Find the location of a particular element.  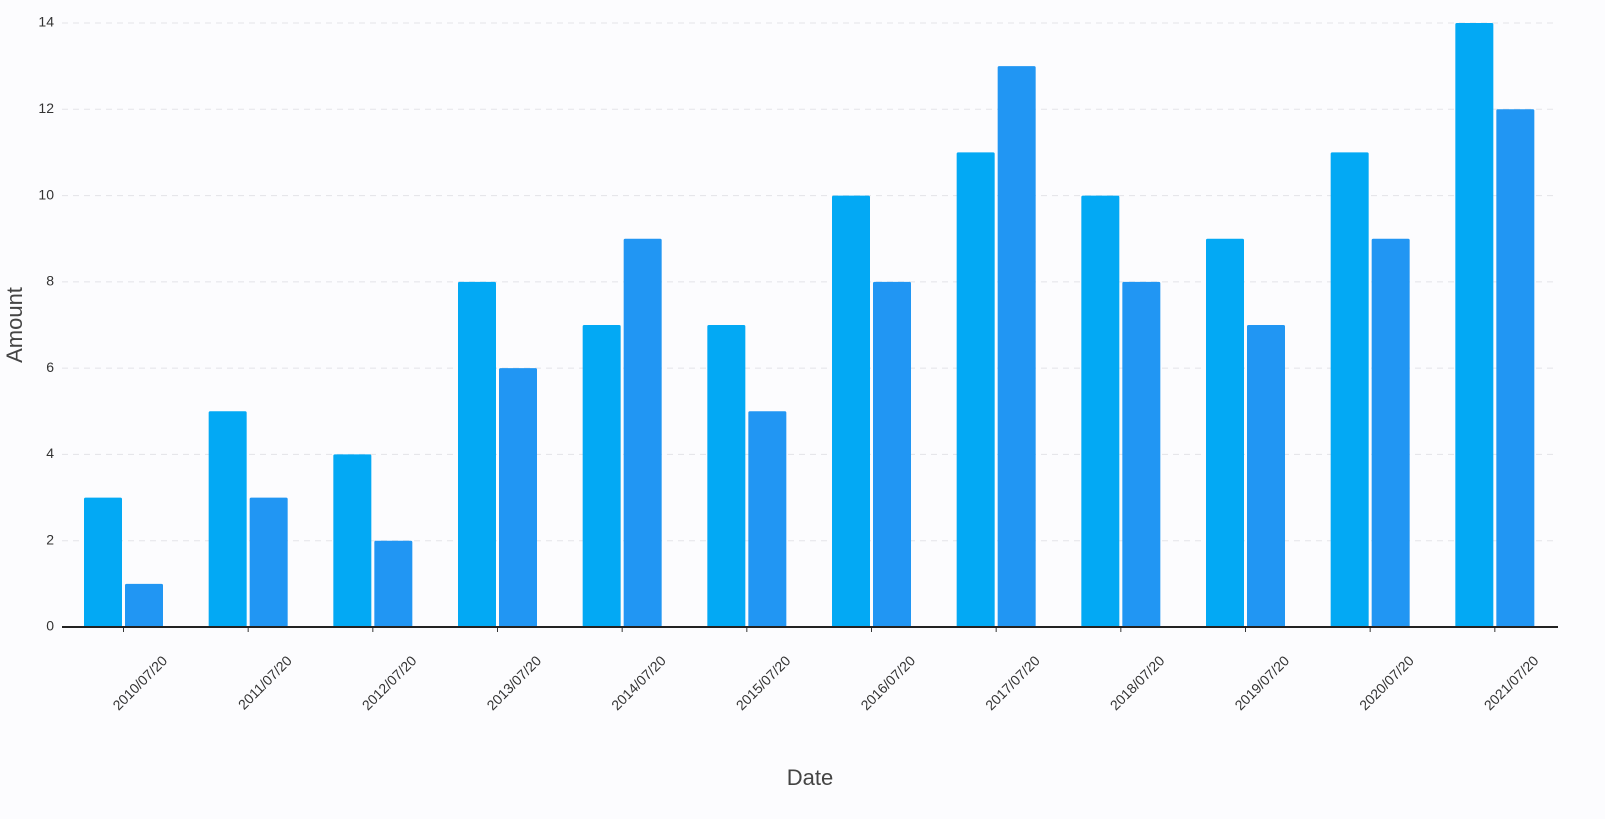

y-tick-label: 4 is located at coordinates (50, 453).